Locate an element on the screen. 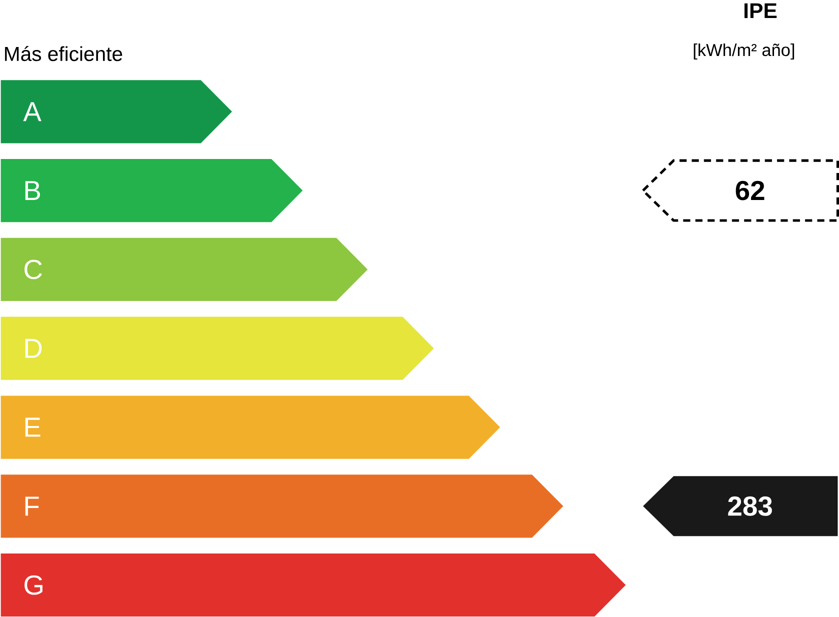 The width and height of the screenshot is (839, 617). y-tick-label: B is located at coordinates (32, 190).